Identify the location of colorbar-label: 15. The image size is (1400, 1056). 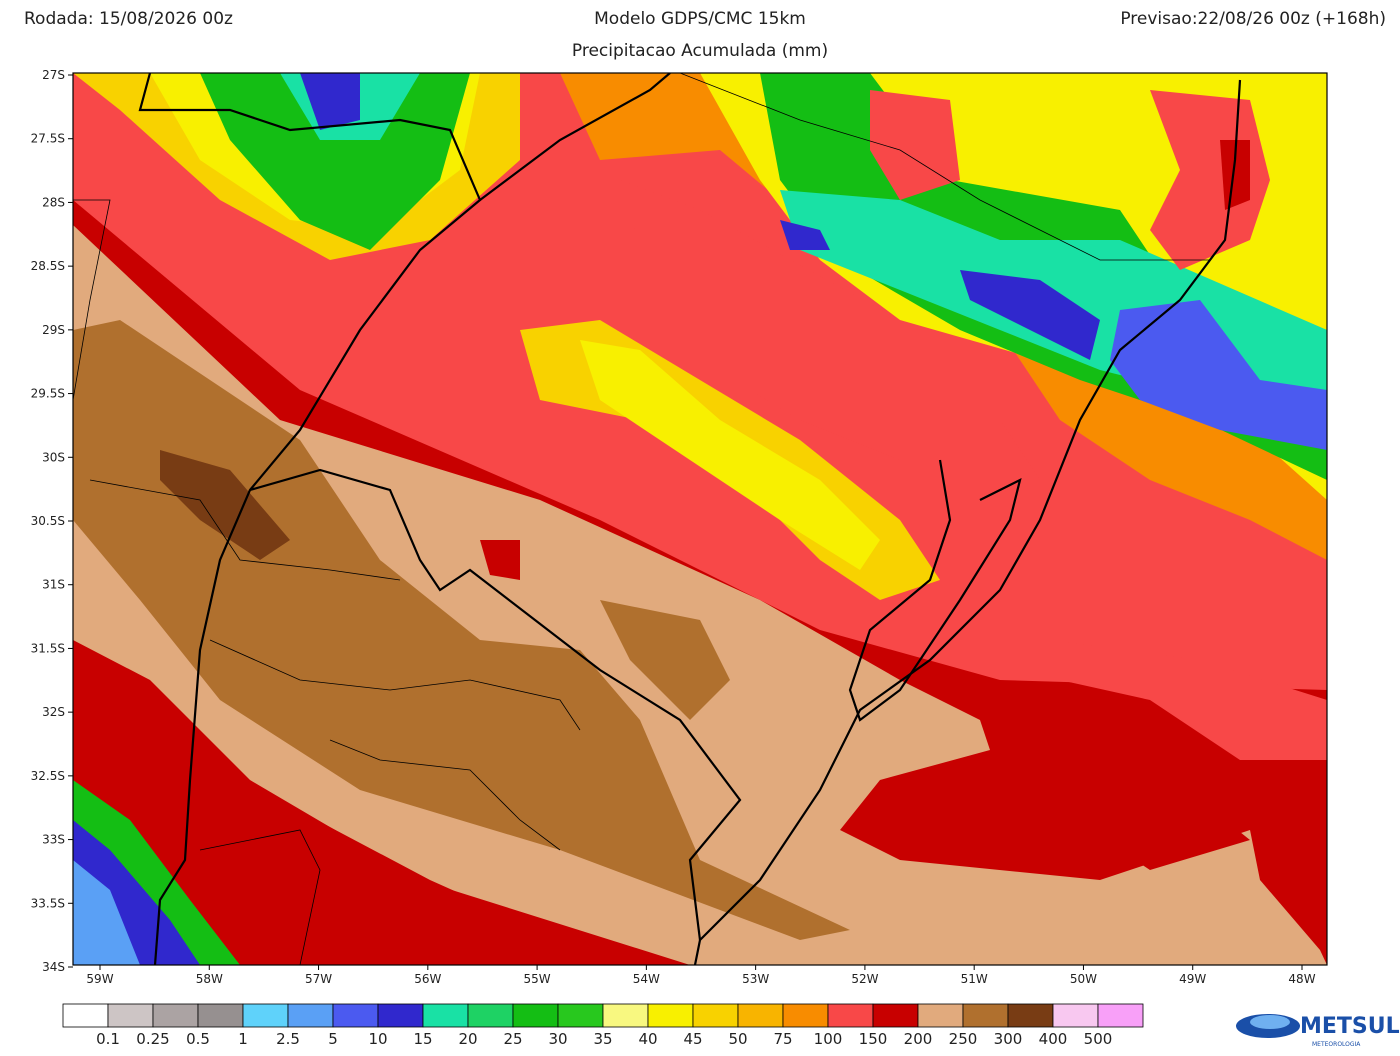
(422, 1039).